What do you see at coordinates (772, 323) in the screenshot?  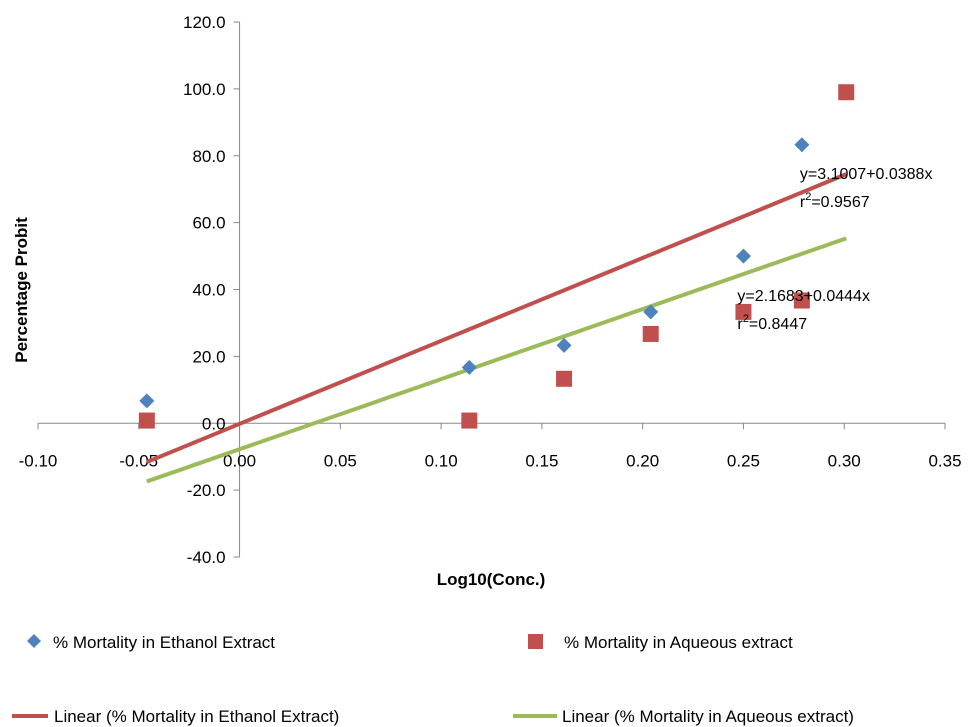 I see `r-squared-label: r2=0.8447` at bounding box center [772, 323].